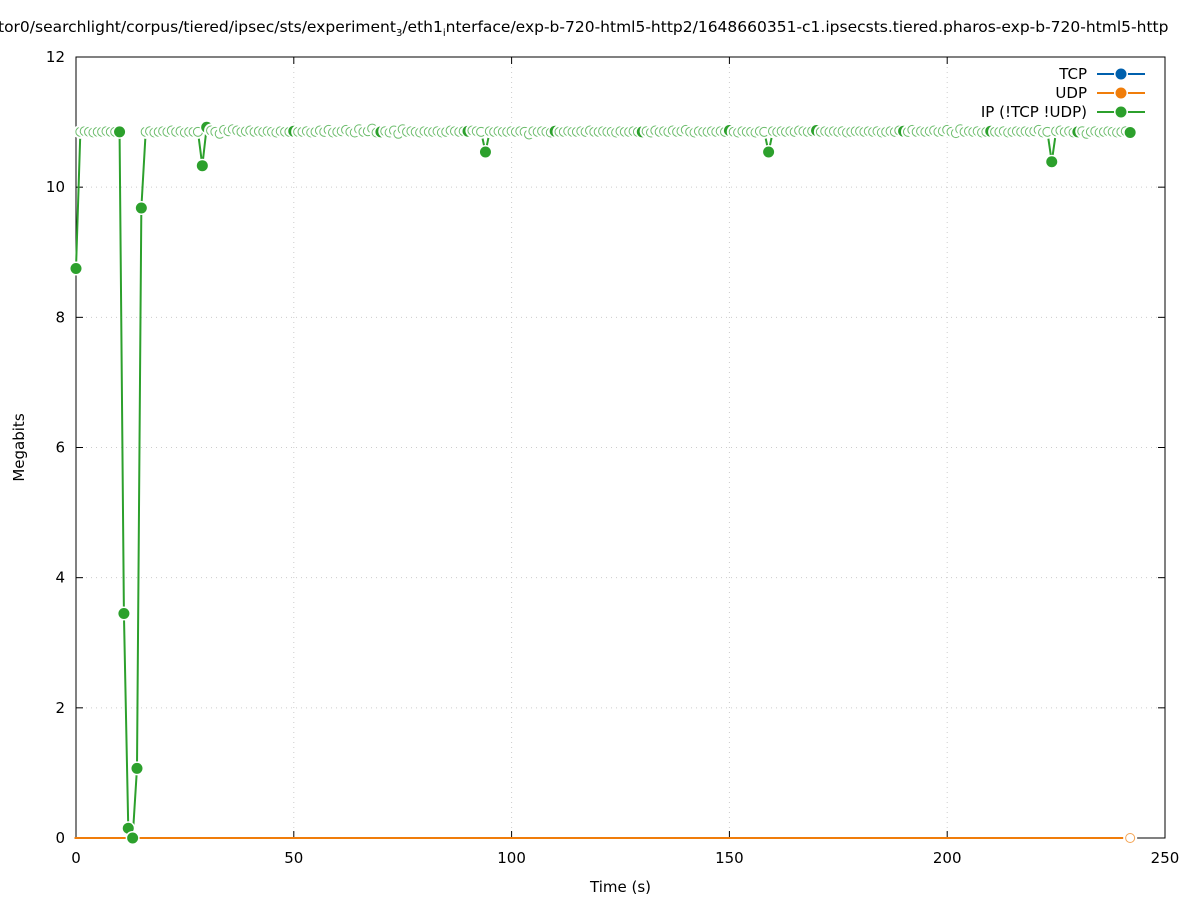 The height and width of the screenshot is (900, 1197). I want to click on y-tick-label: 2, so click(60, 708).